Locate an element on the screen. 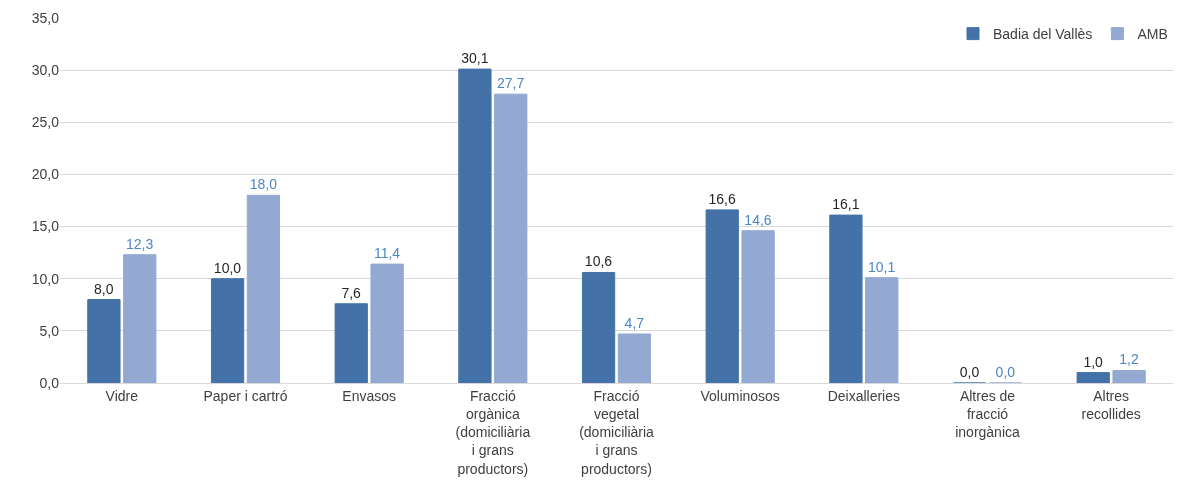 This screenshot has width=1183, height=503. data-label: 1,2 is located at coordinates (1129, 359).